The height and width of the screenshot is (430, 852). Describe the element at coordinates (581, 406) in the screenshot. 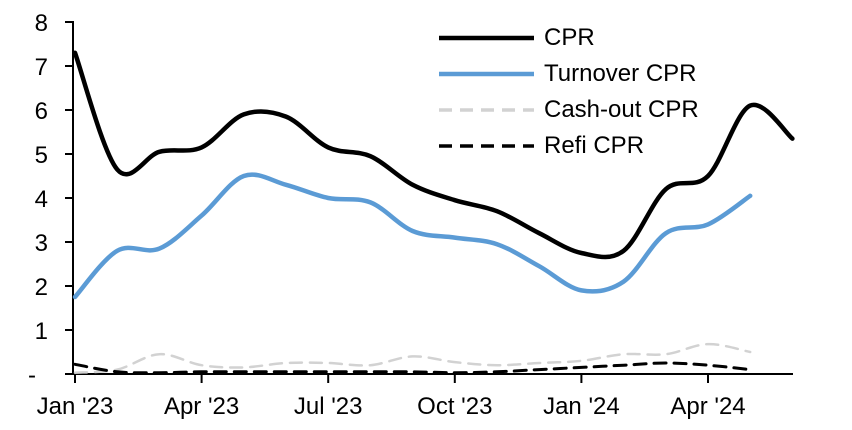

I see `x-tick-label: Jan '24` at that location.